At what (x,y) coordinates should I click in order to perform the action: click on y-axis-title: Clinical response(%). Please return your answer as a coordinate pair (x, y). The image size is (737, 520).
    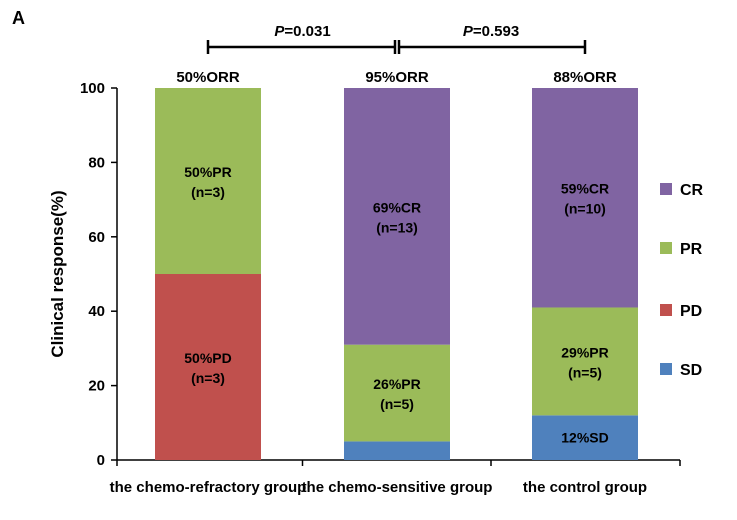
    Looking at the image, I should click on (57, 273).